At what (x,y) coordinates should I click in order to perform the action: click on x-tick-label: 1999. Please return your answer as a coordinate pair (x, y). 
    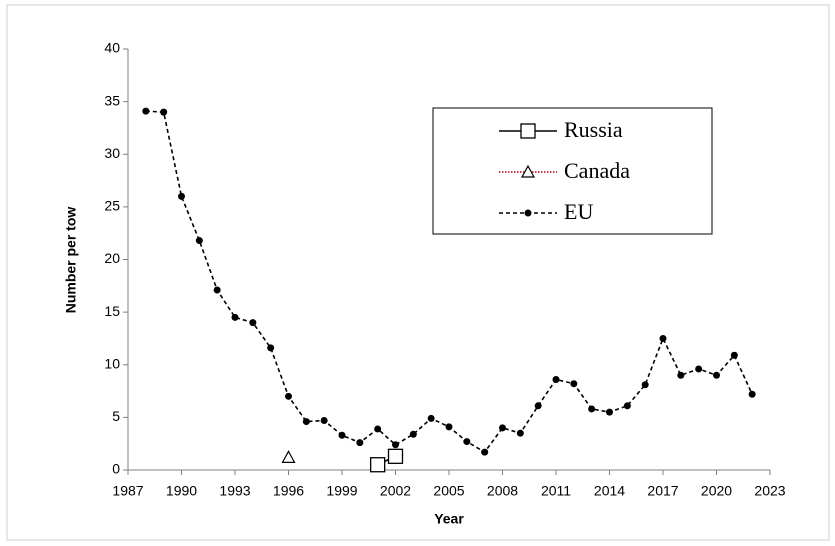
    Looking at the image, I should click on (341, 491).